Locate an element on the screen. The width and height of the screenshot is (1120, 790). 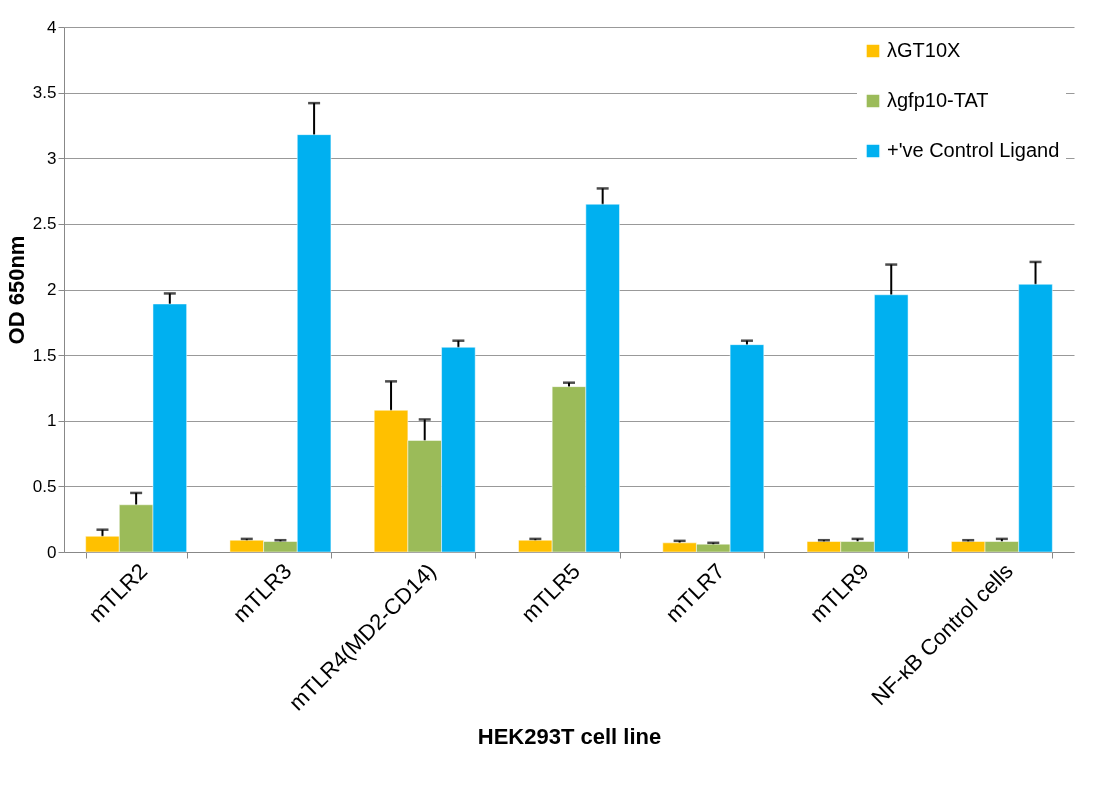
legend-label: λGT10X is located at coordinates (924, 50).